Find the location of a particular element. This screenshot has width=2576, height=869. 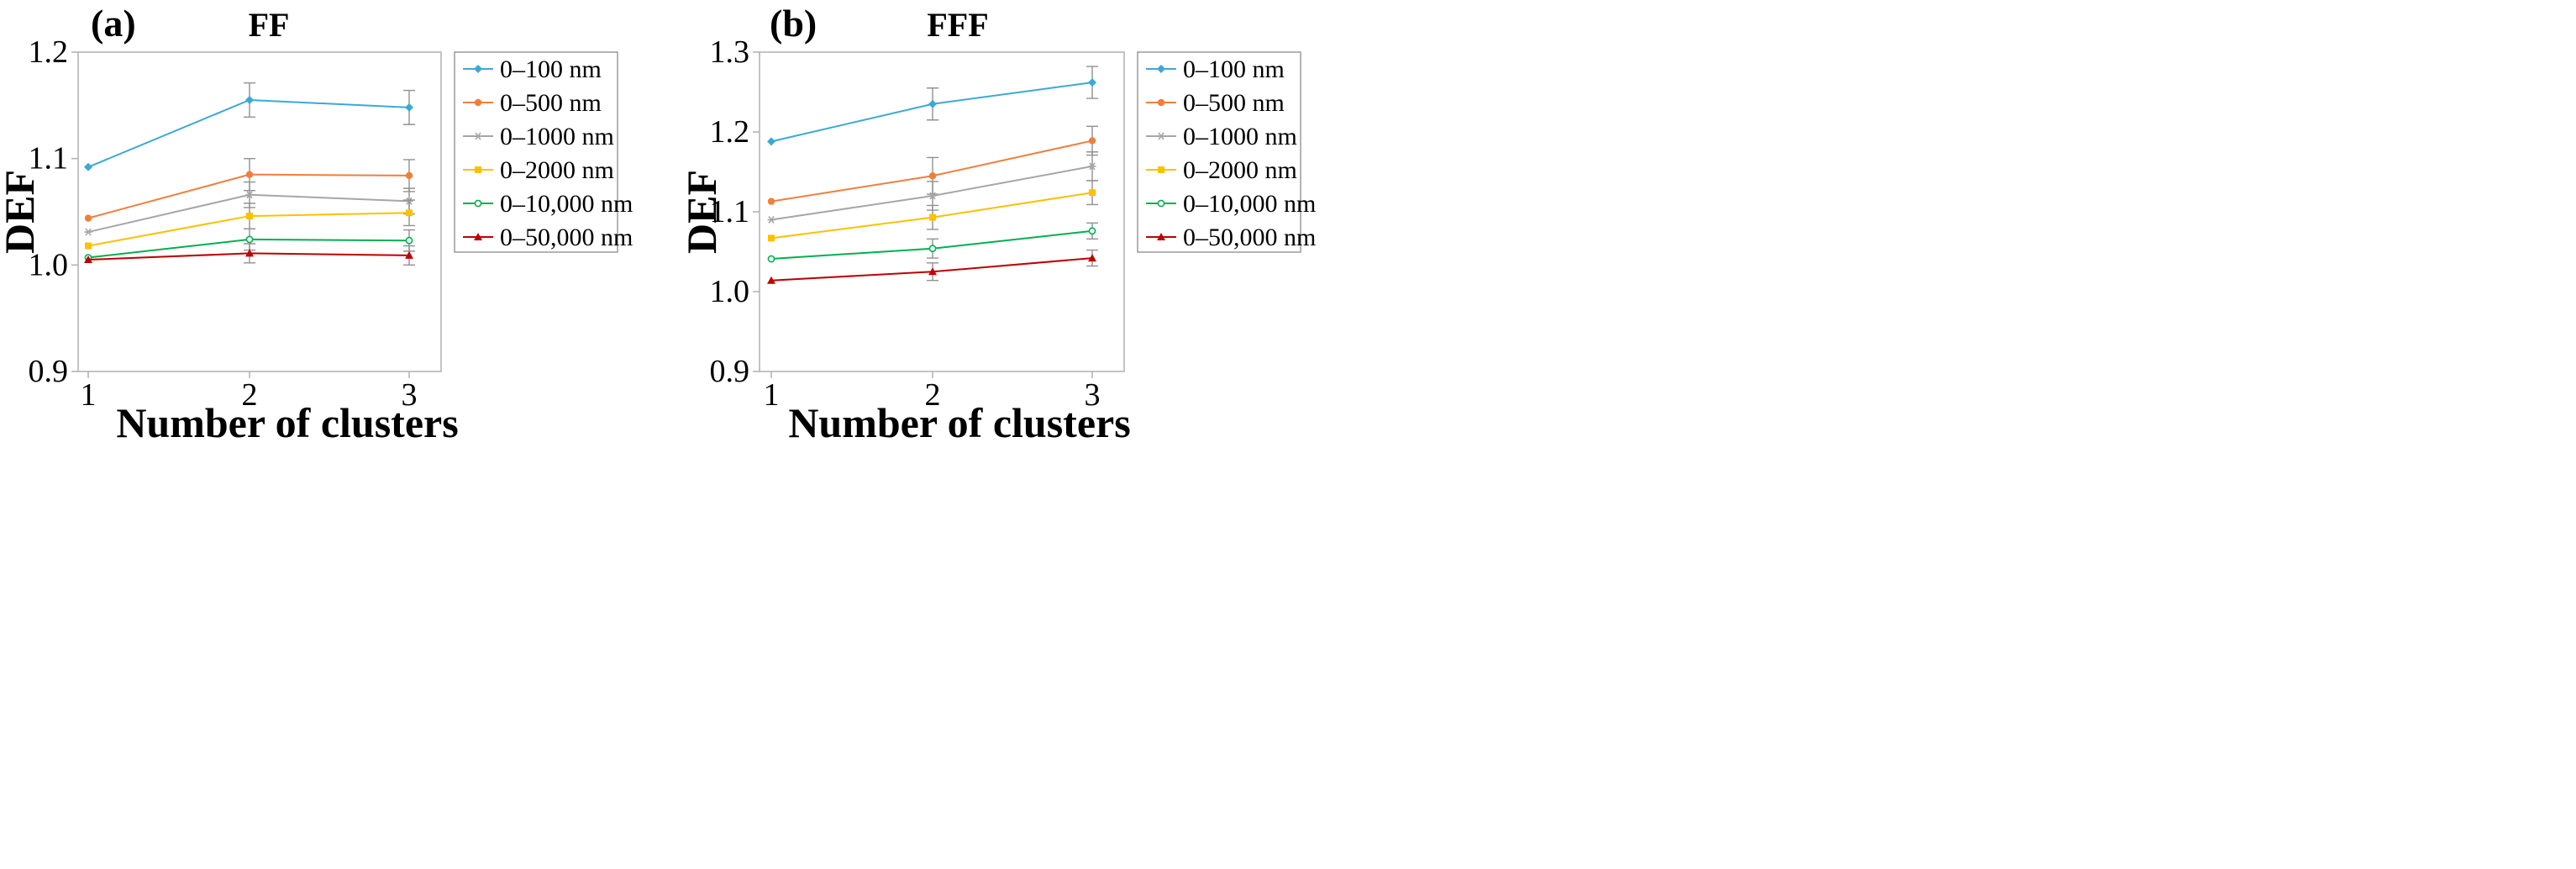

chart-title: FFF is located at coordinates (957, 25).